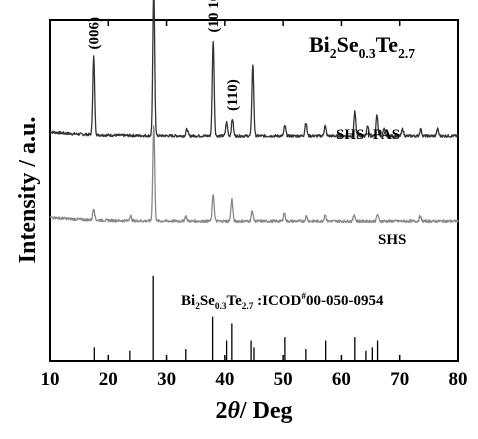 This screenshot has height=439, width=478. Describe the element at coordinates (236, 317) in the screenshot. I see `reference-lines` at that location.